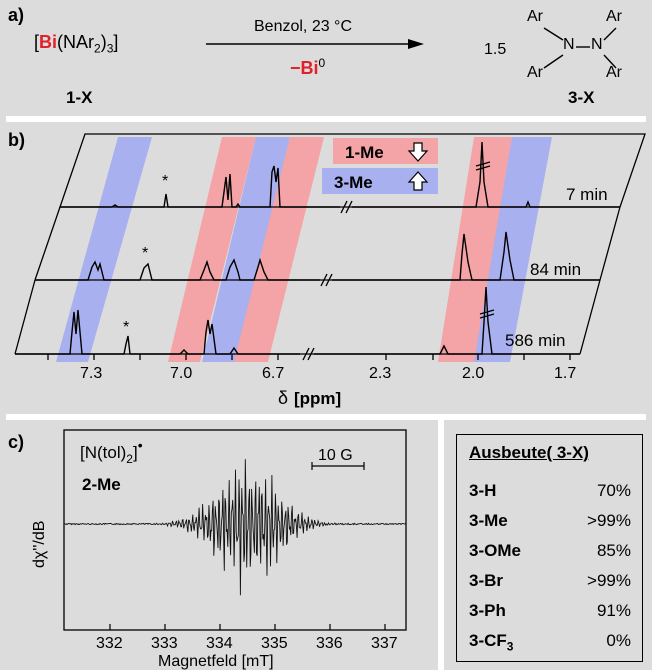 This screenshot has height=670, width=652. Describe the element at coordinates (380, 166) in the screenshot. I see `nmr-legend: 1-Me 3-Me` at that location.